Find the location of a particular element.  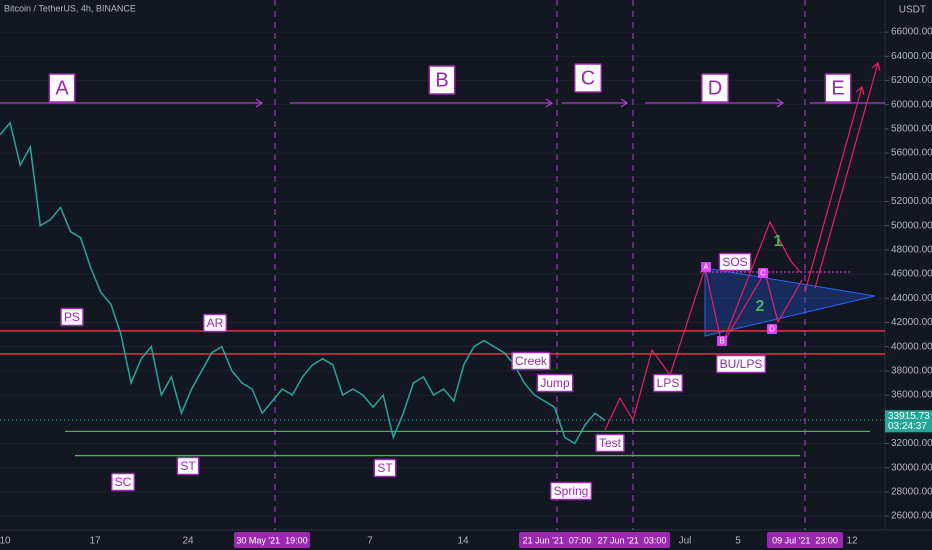

annotation: BU/LPS is located at coordinates (741, 364).